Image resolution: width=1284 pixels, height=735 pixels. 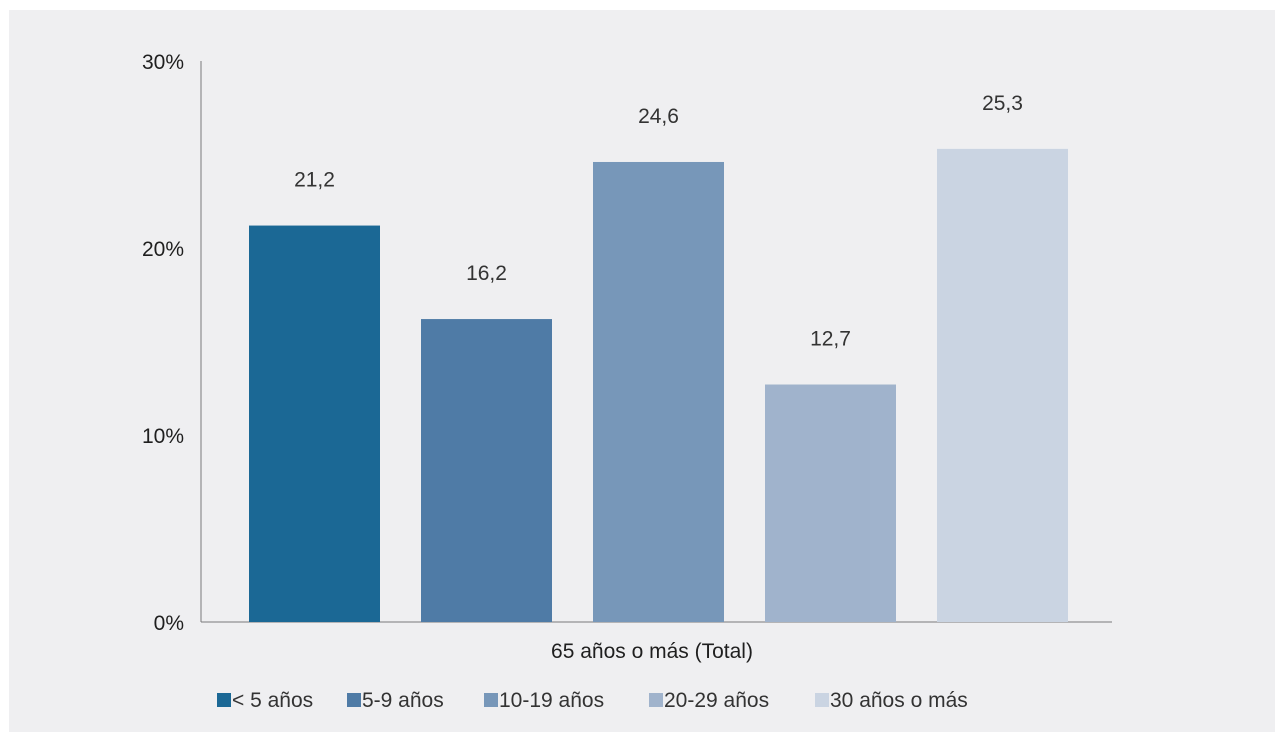 What do you see at coordinates (486, 273) in the screenshot?
I see `bar-data-label: 16,2` at bounding box center [486, 273].